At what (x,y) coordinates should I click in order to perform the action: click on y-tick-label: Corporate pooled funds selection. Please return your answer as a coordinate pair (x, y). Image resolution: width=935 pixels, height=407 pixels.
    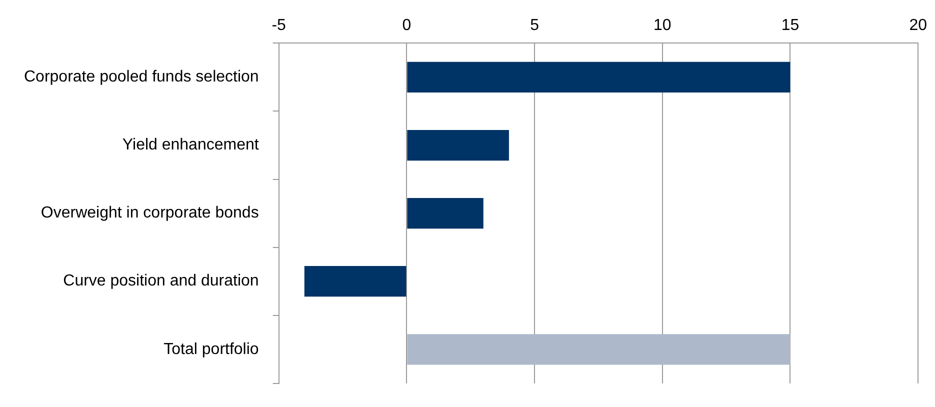
    Looking at the image, I should click on (141, 77).